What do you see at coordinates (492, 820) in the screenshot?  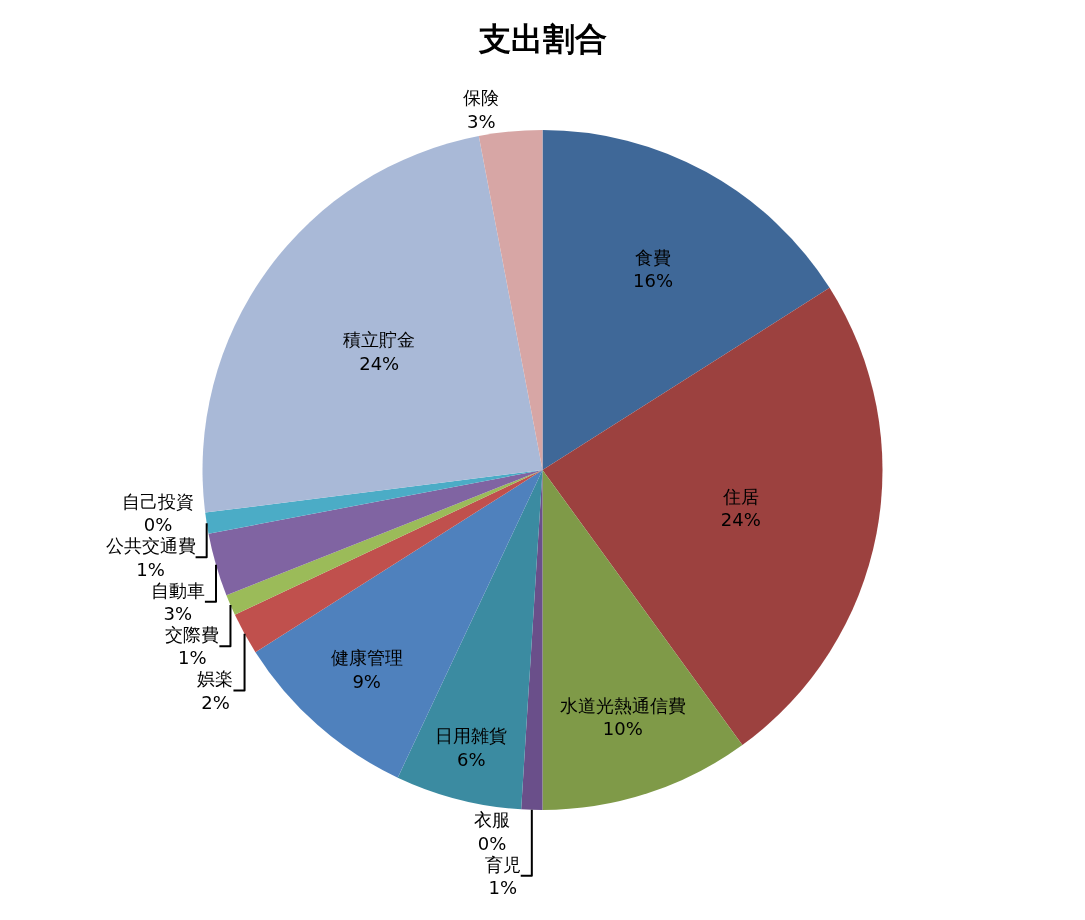 I see `category-label: 衣服` at bounding box center [492, 820].